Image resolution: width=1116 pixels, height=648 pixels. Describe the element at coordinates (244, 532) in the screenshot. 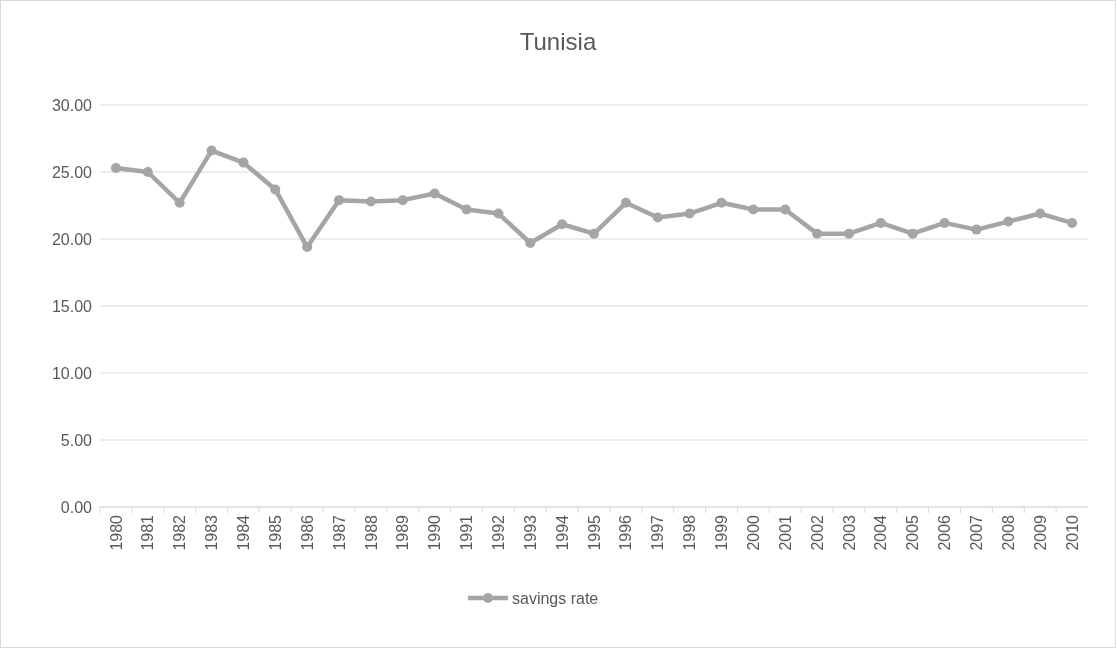

I see `x-tick-label: 1984` at that location.